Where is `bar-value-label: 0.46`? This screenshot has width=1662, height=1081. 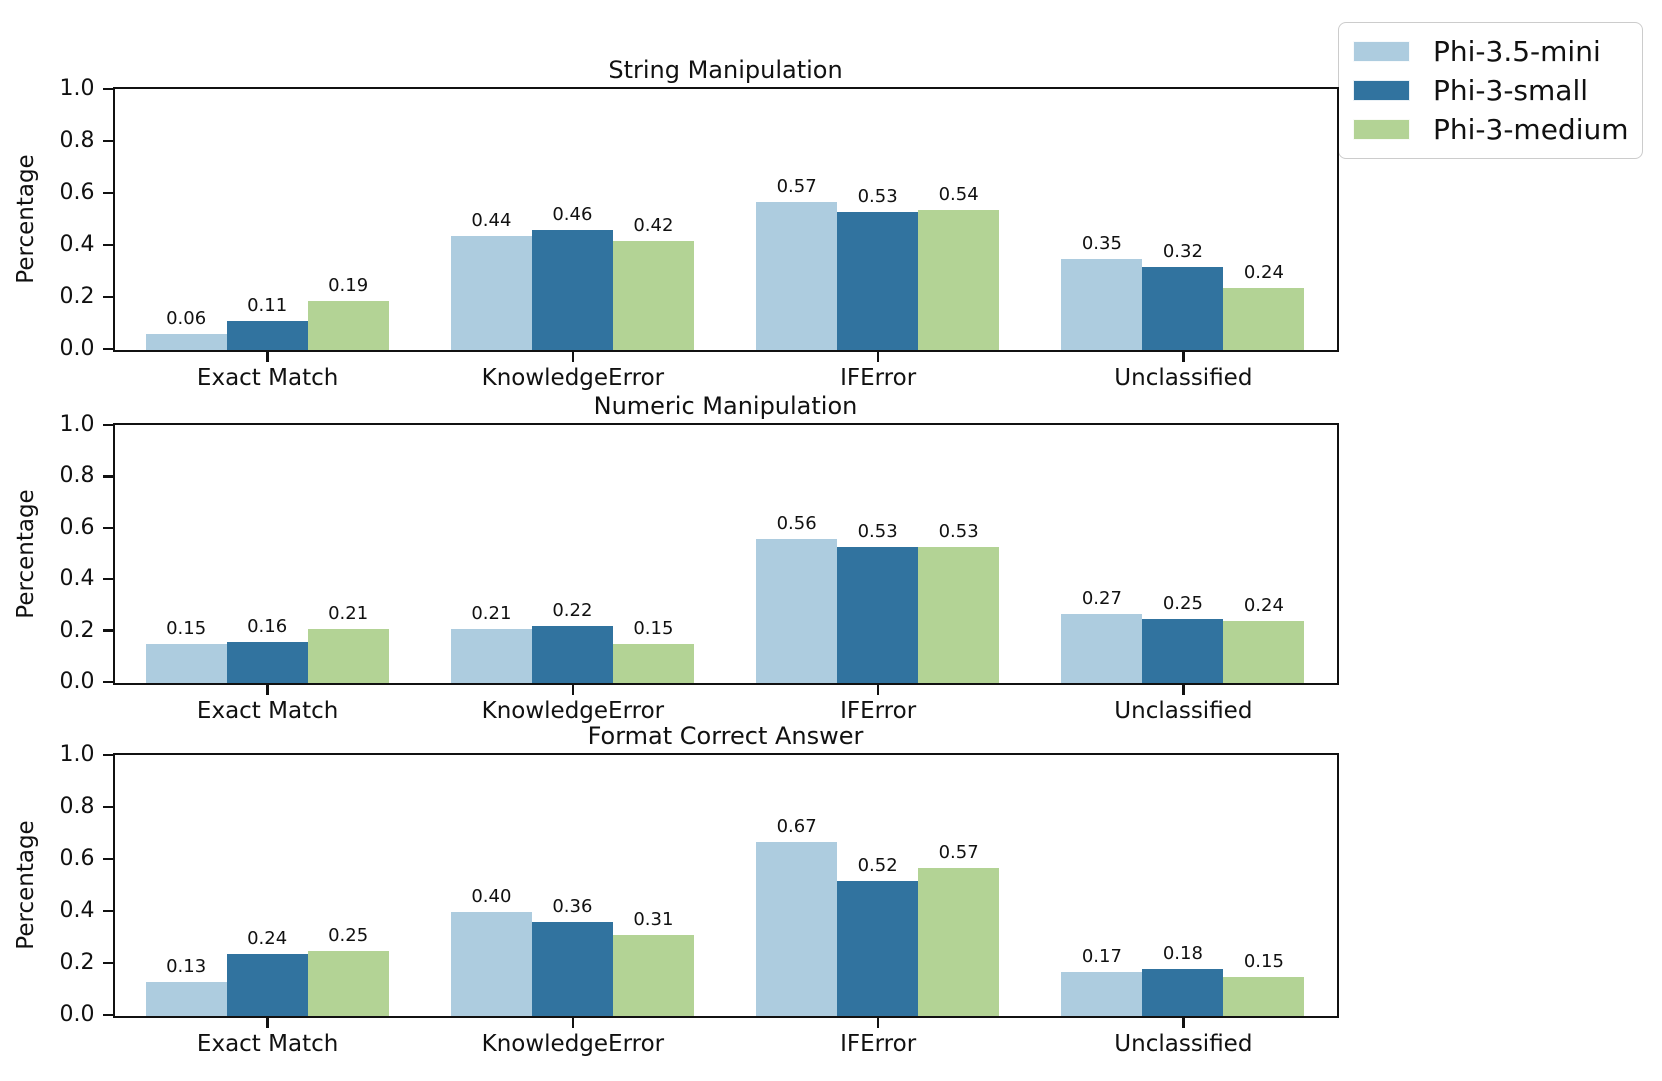 bar-value-label: 0.46 is located at coordinates (572, 214).